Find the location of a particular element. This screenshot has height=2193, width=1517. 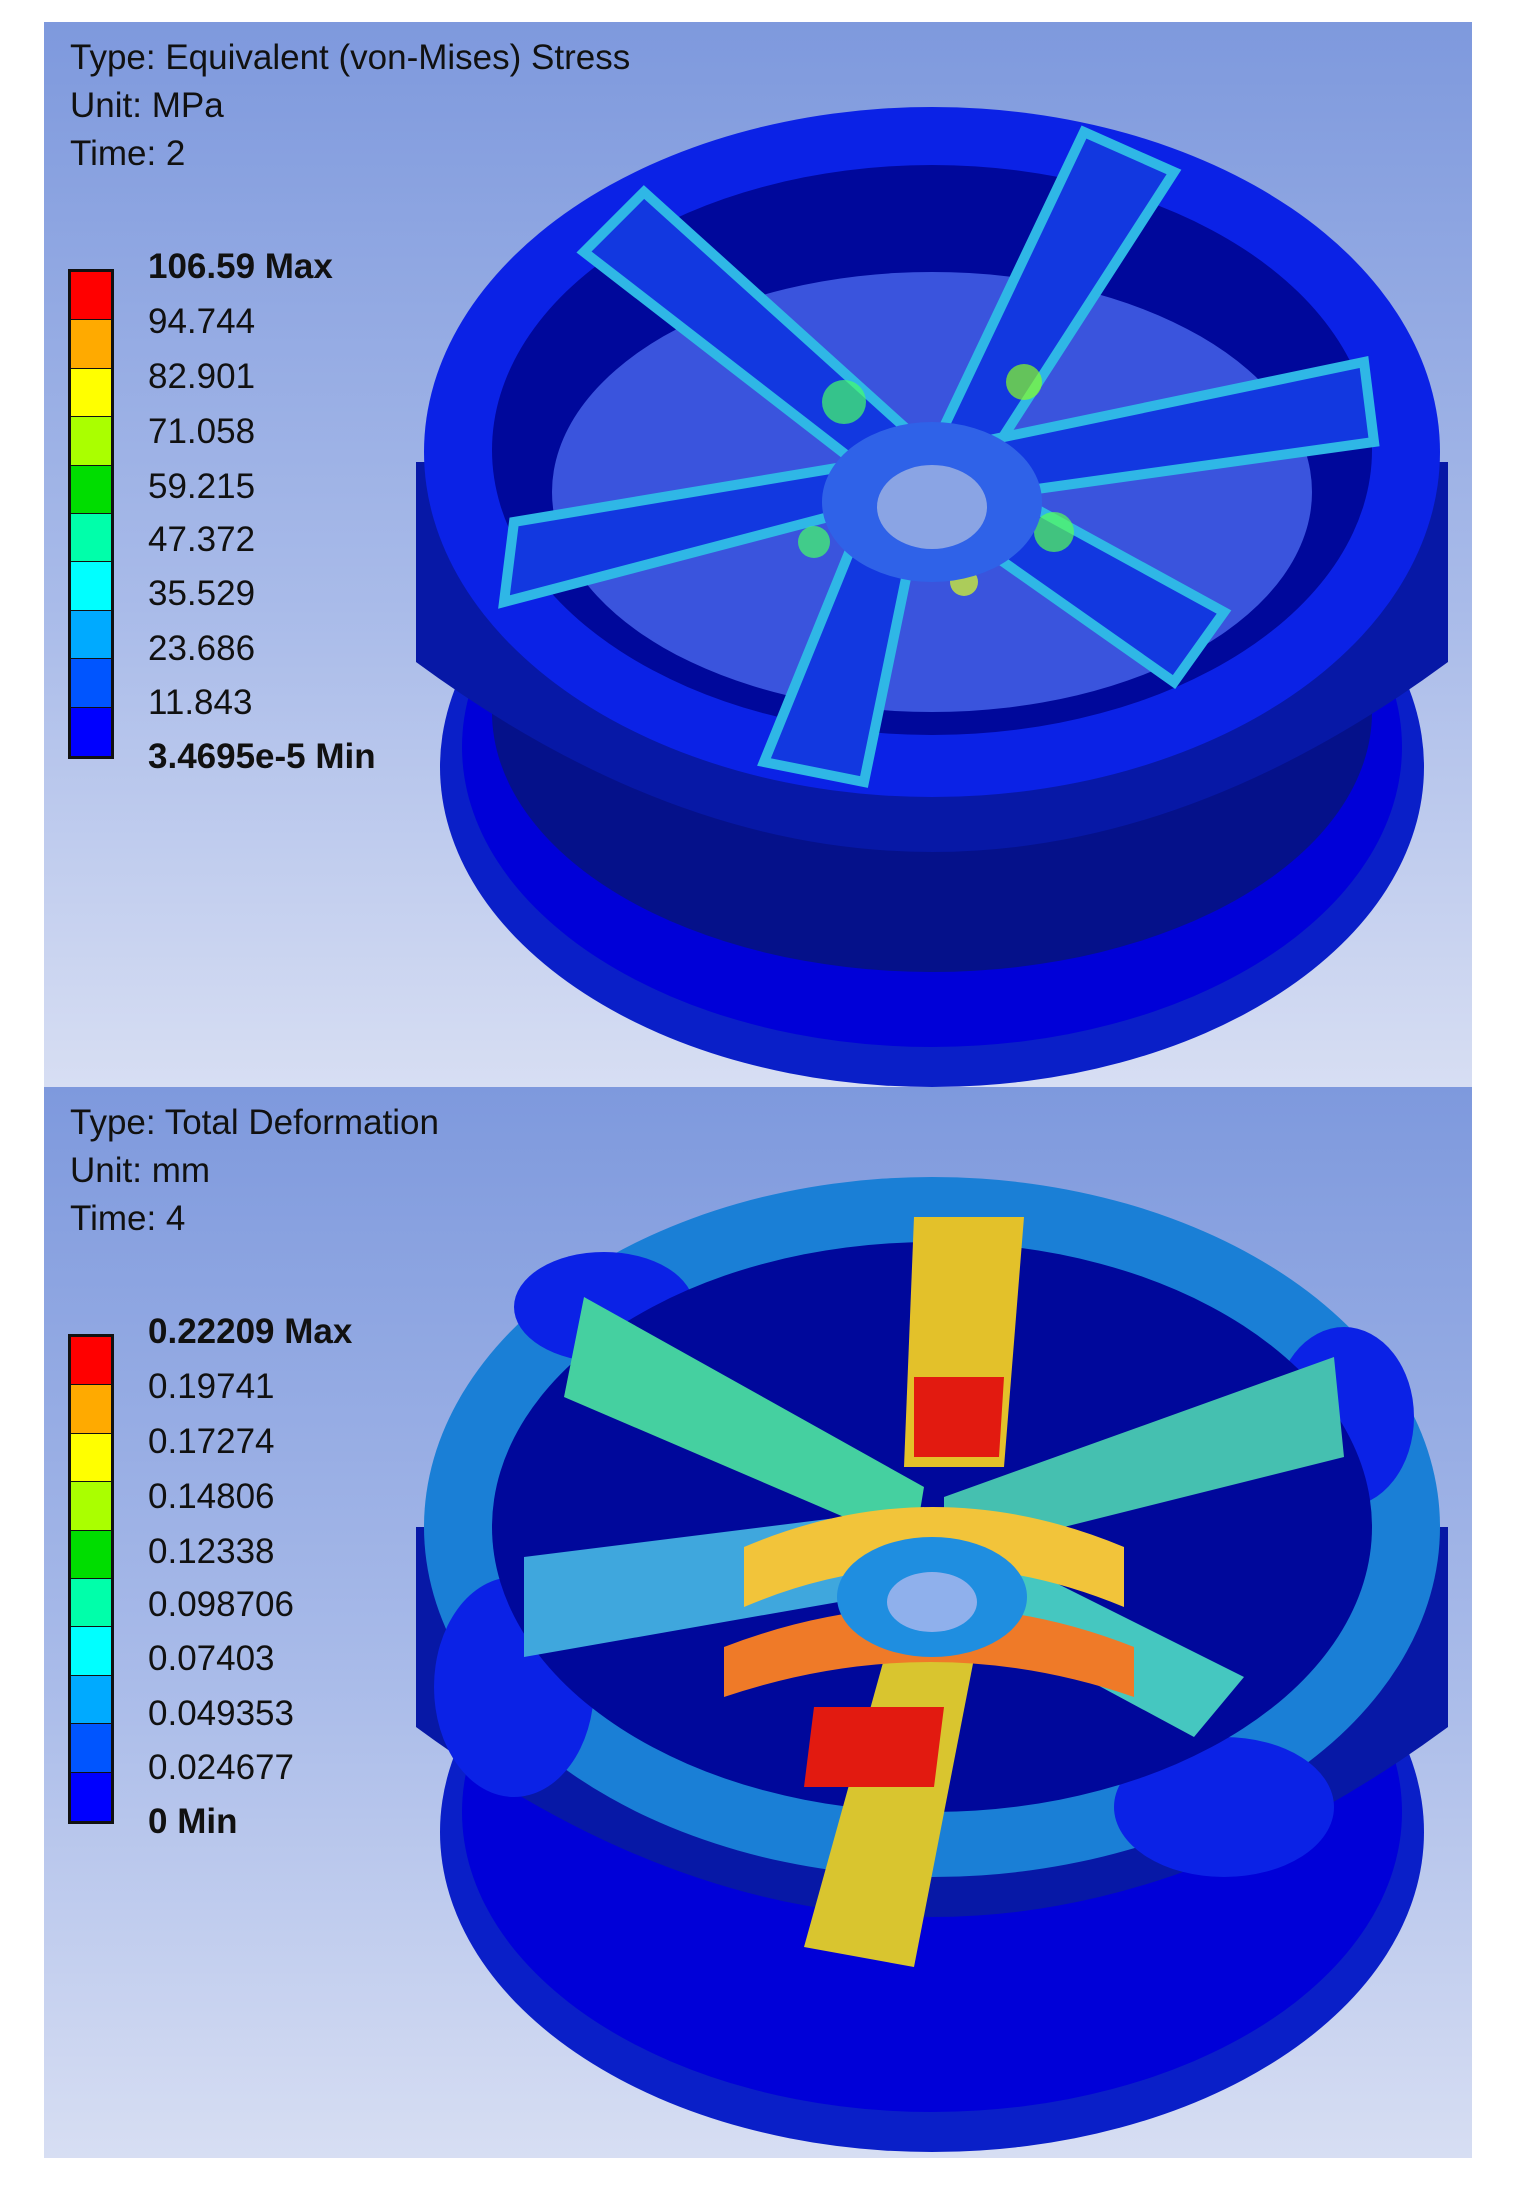

legend-max-label: 106.59 Max is located at coordinates (240, 266).